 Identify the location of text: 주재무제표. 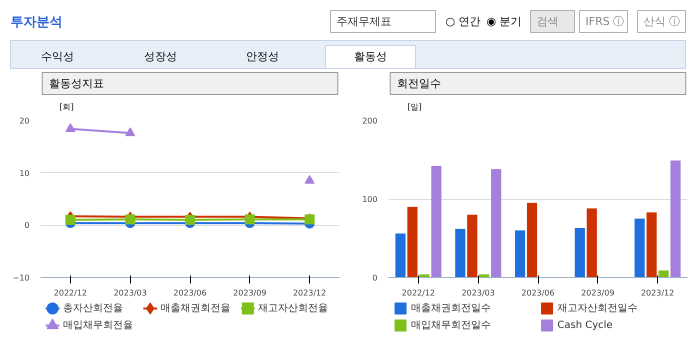
(364, 21).